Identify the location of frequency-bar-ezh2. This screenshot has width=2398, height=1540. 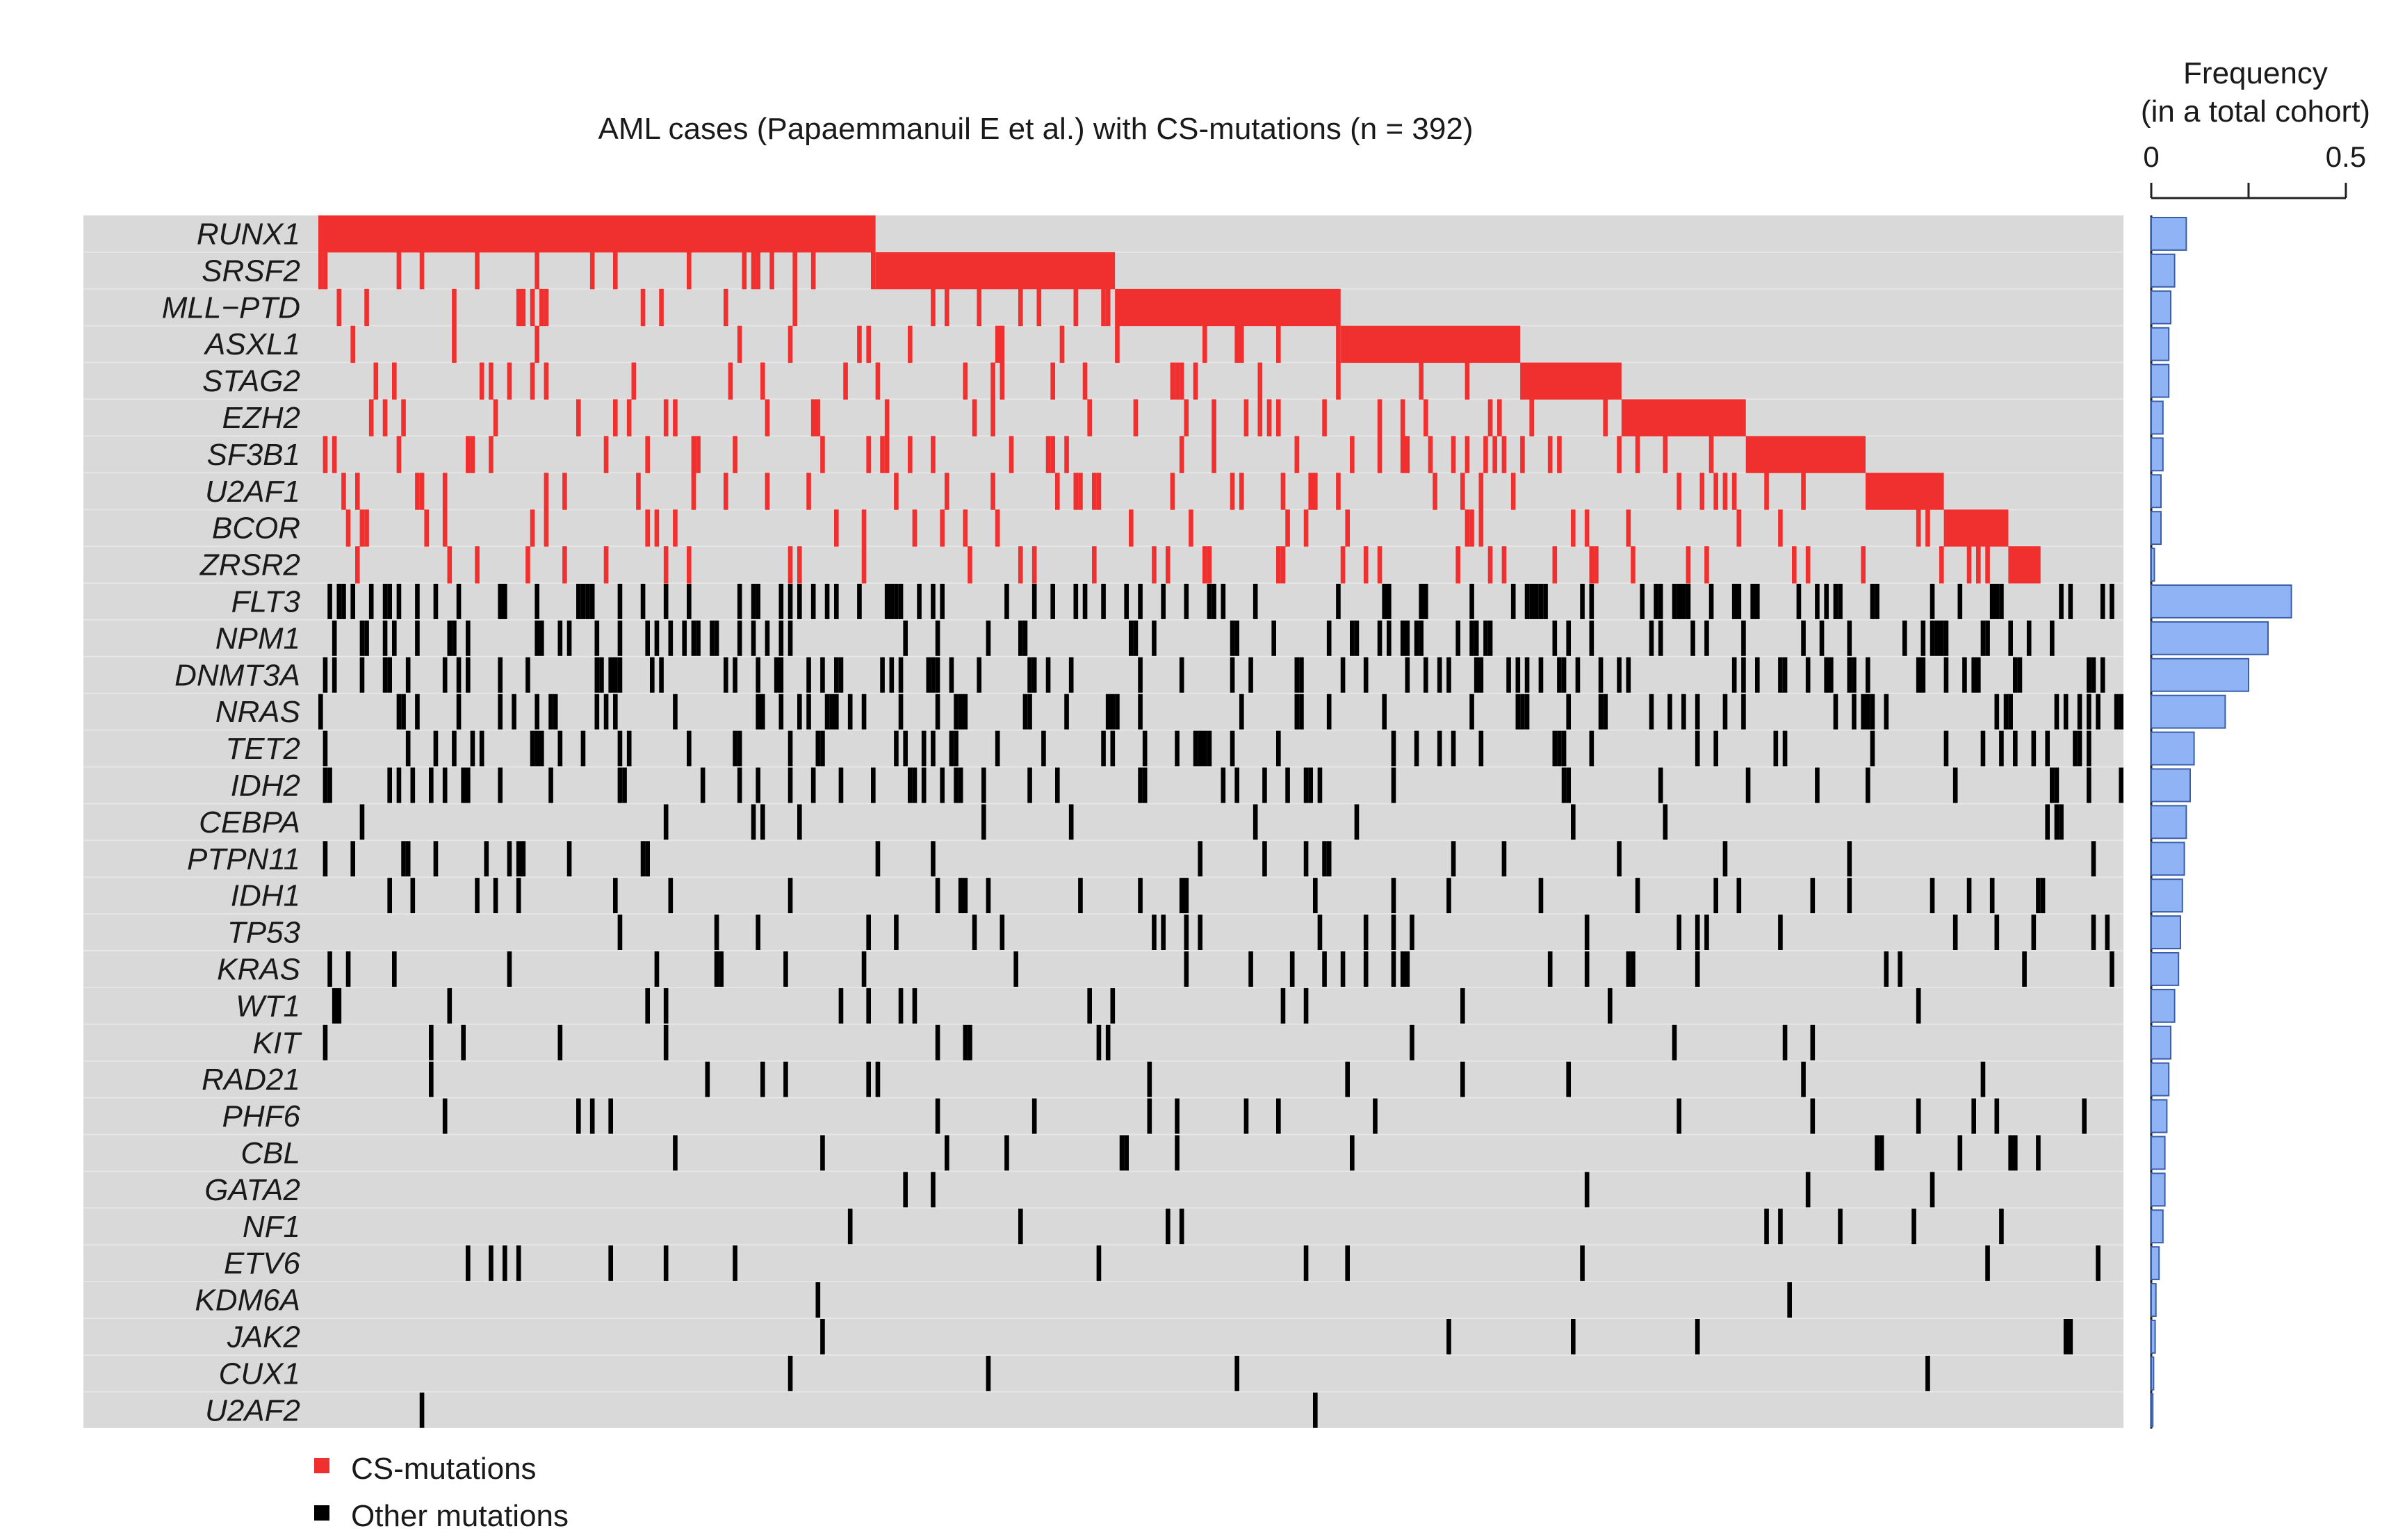
(2157, 417).